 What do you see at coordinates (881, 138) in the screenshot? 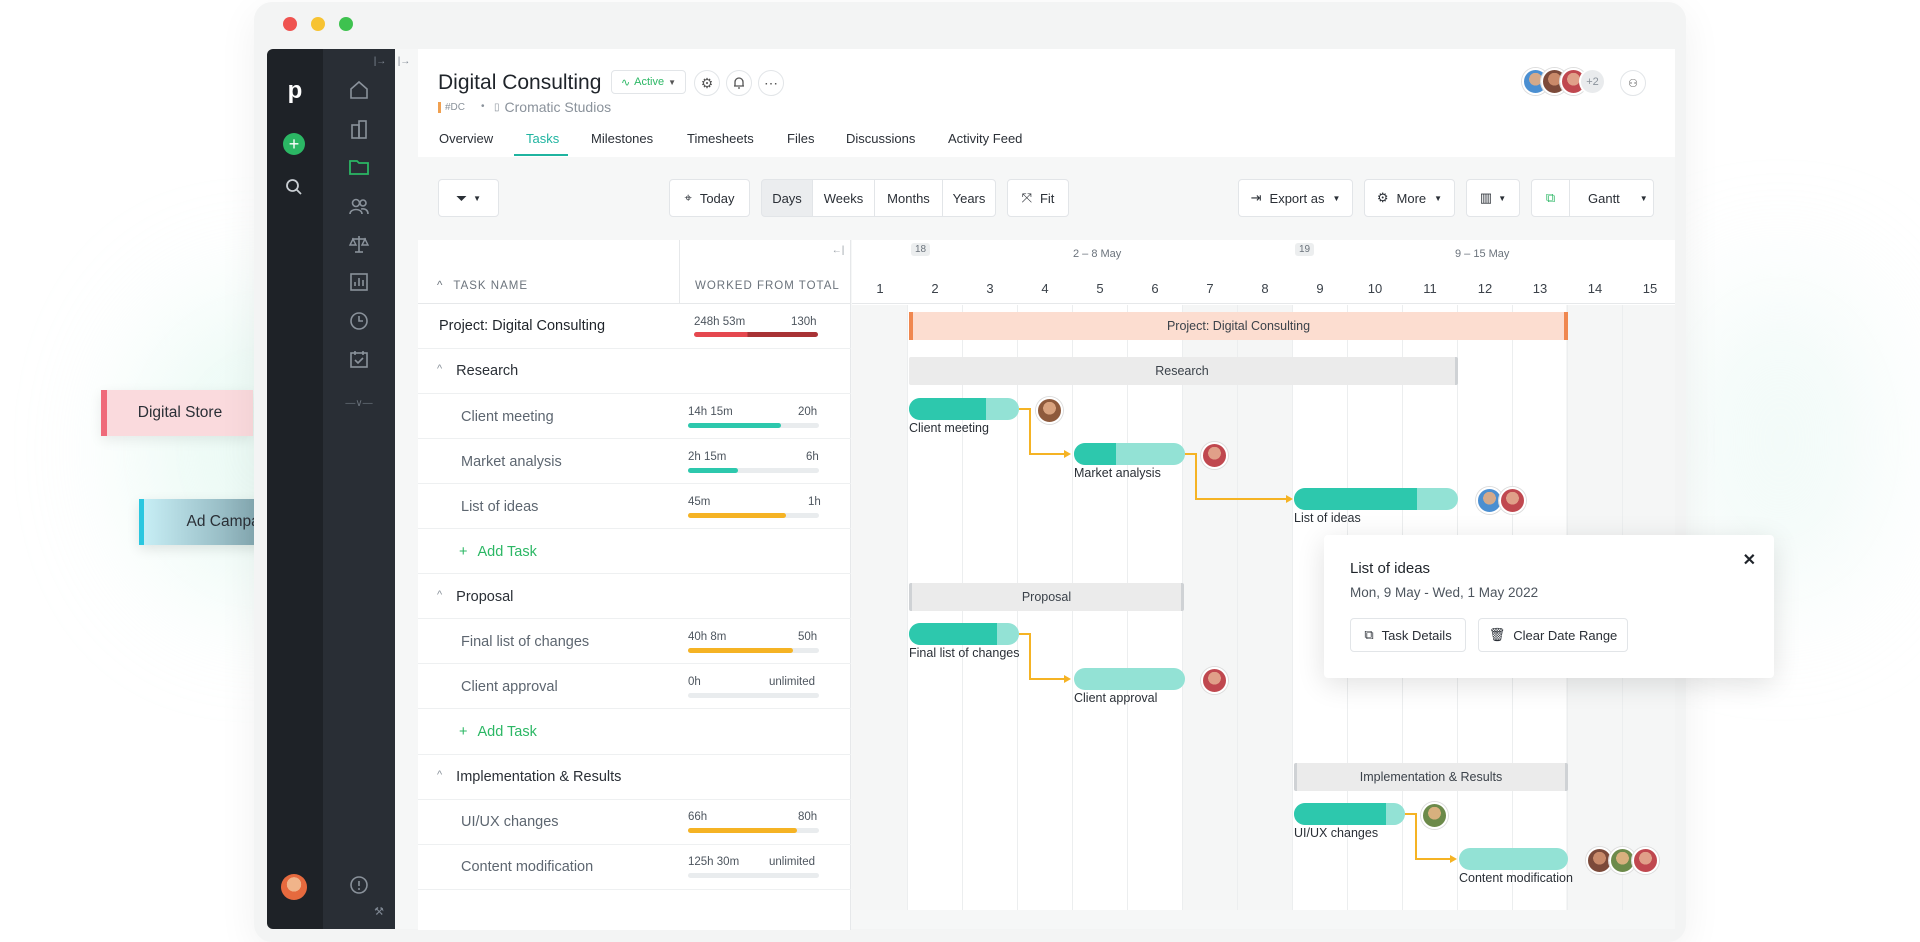
I see `tab-discussions: Discussions` at bounding box center [881, 138].